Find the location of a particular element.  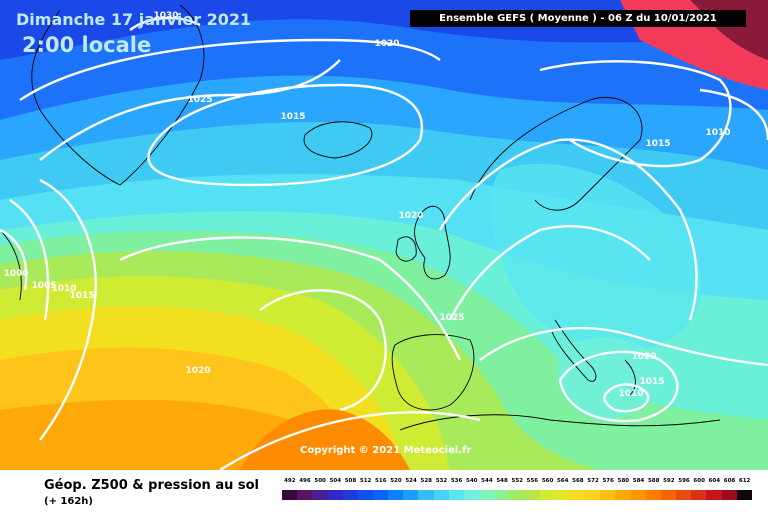

isobar-1015-atlantic is located at coordinates (285, 135).